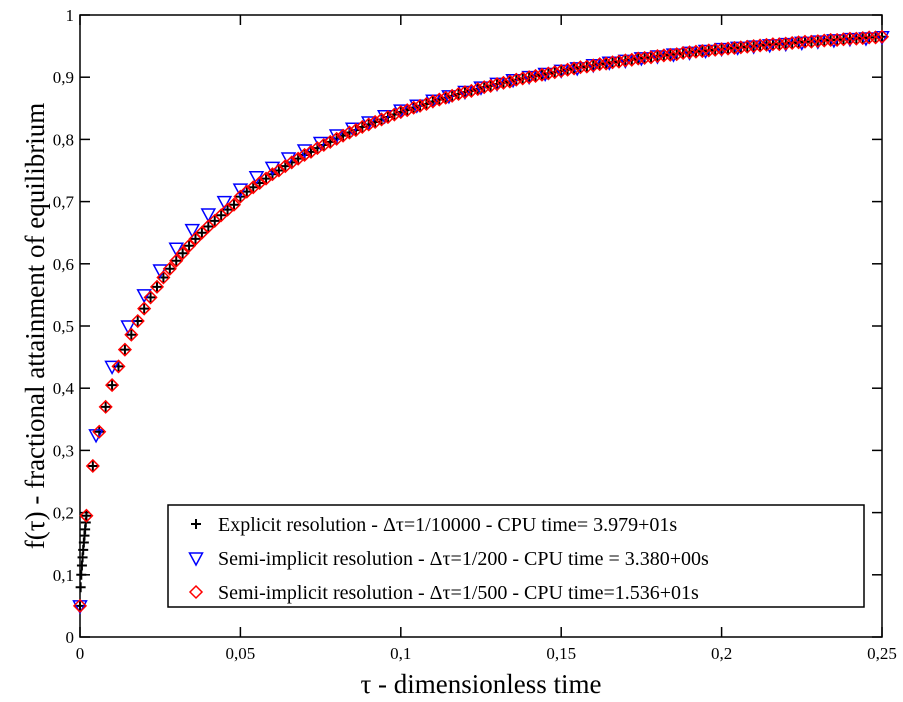  Describe the element at coordinates (70, 637) in the screenshot. I see `y-tick-label: 0` at that location.